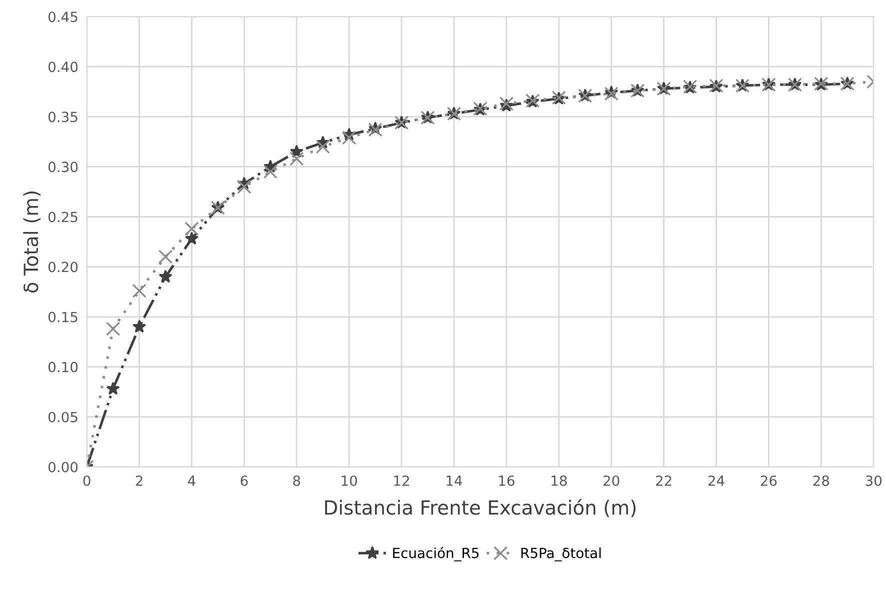  Describe the element at coordinates (63, 67) in the screenshot. I see `y-tick-label: 0.40` at that location.